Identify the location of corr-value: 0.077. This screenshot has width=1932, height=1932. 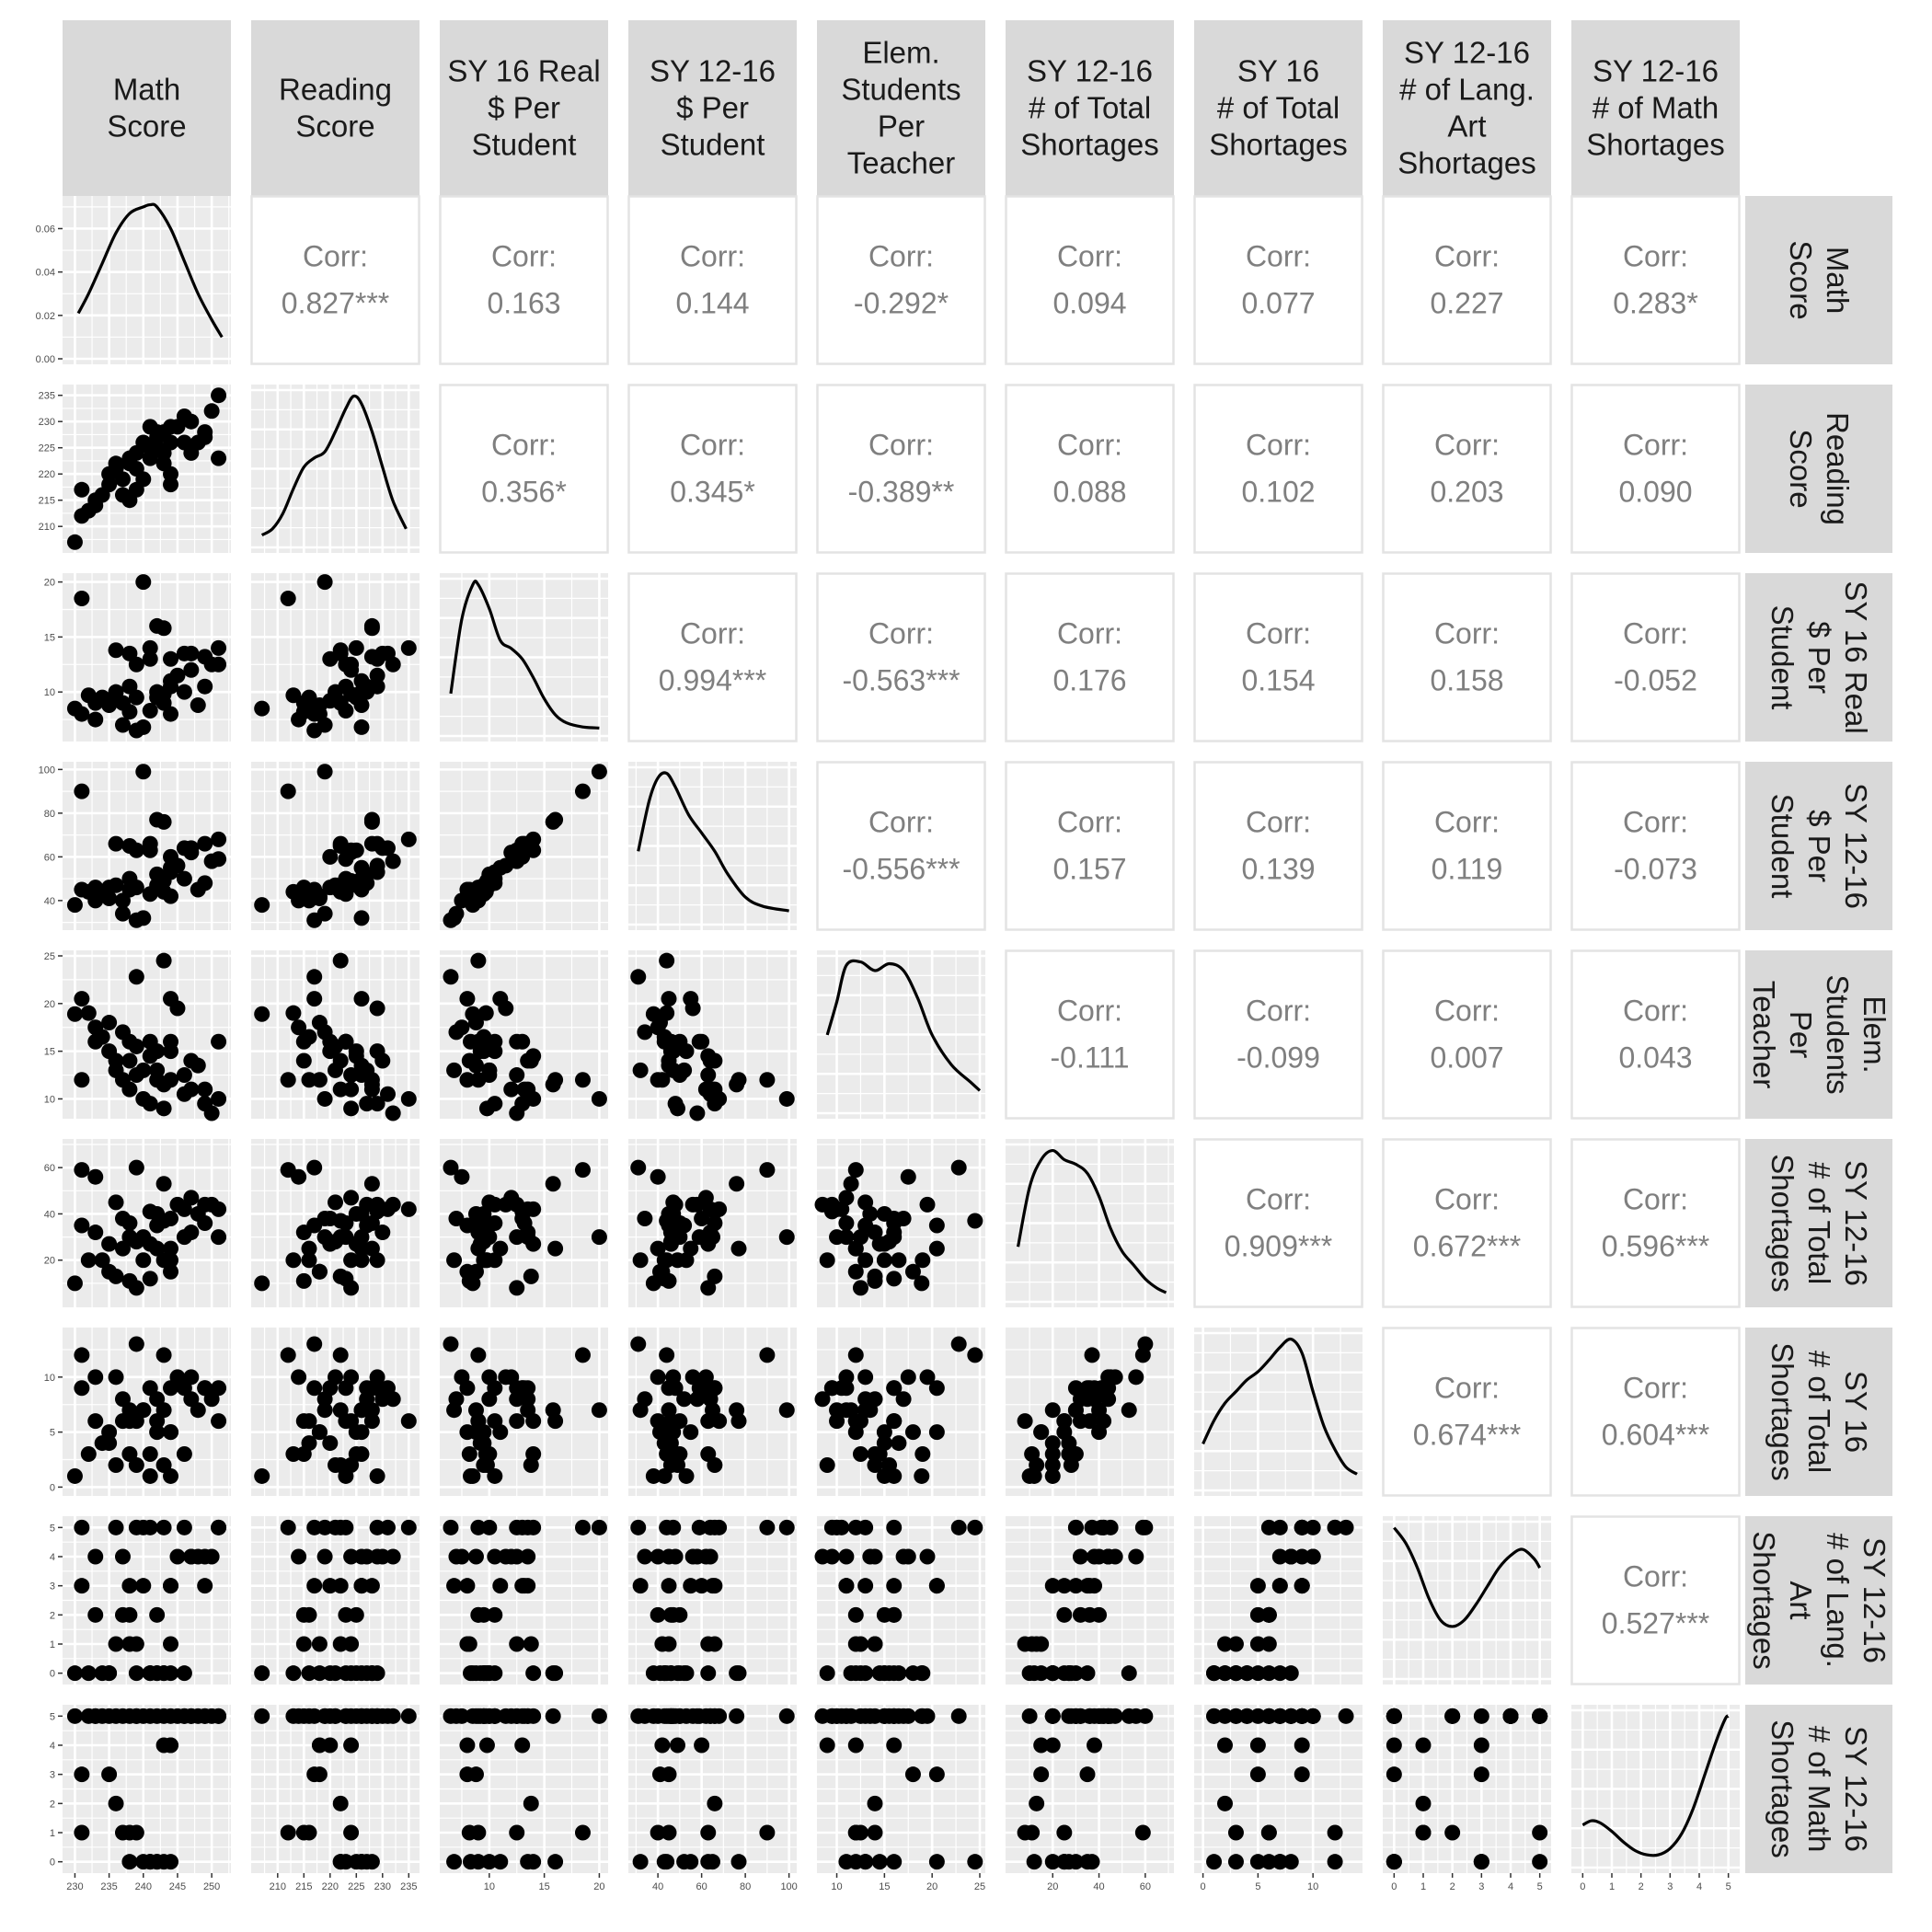
(1278, 303).